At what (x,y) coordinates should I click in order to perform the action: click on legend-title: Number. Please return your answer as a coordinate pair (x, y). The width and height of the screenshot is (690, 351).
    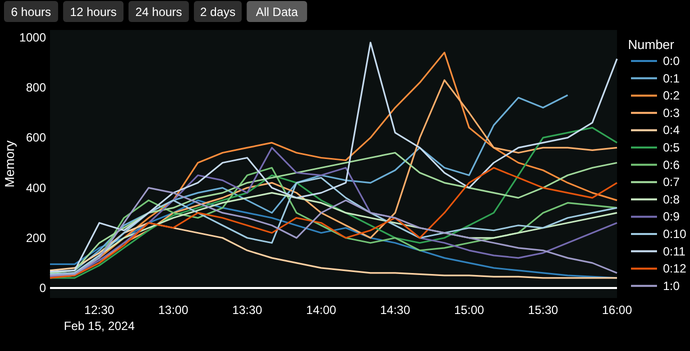
    Looking at the image, I should click on (651, 44).